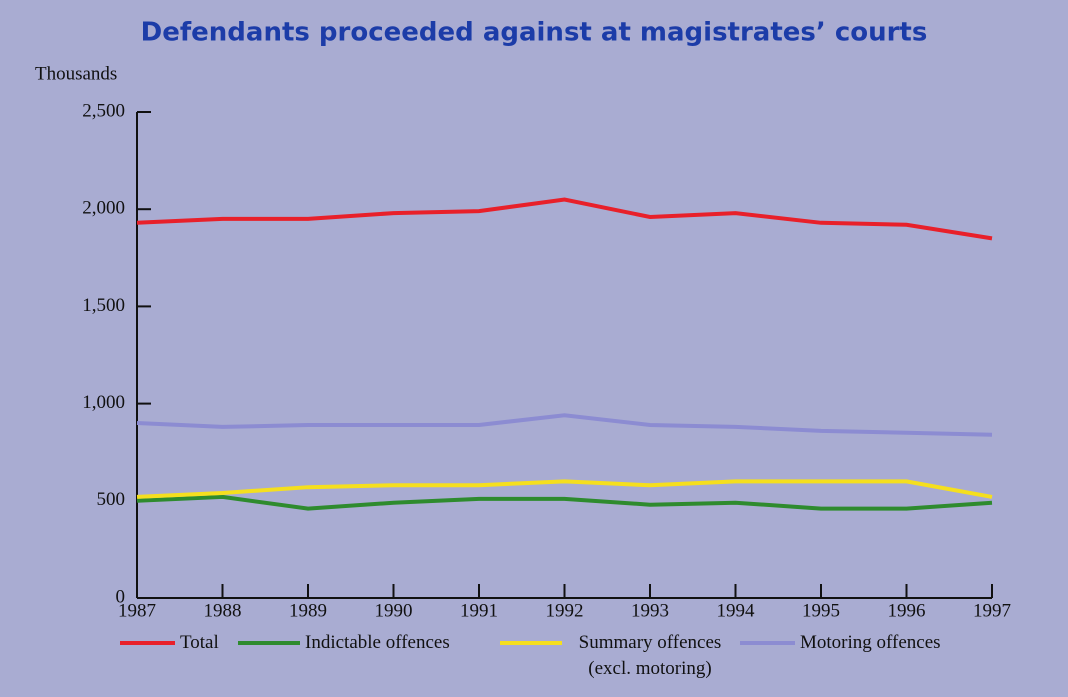 This screenshot has height=697, width=1068. What do you see at coordinates (137, 610) in the screenshot?
I see `x-tick-label: 1987` at bounding box center [137, 610].